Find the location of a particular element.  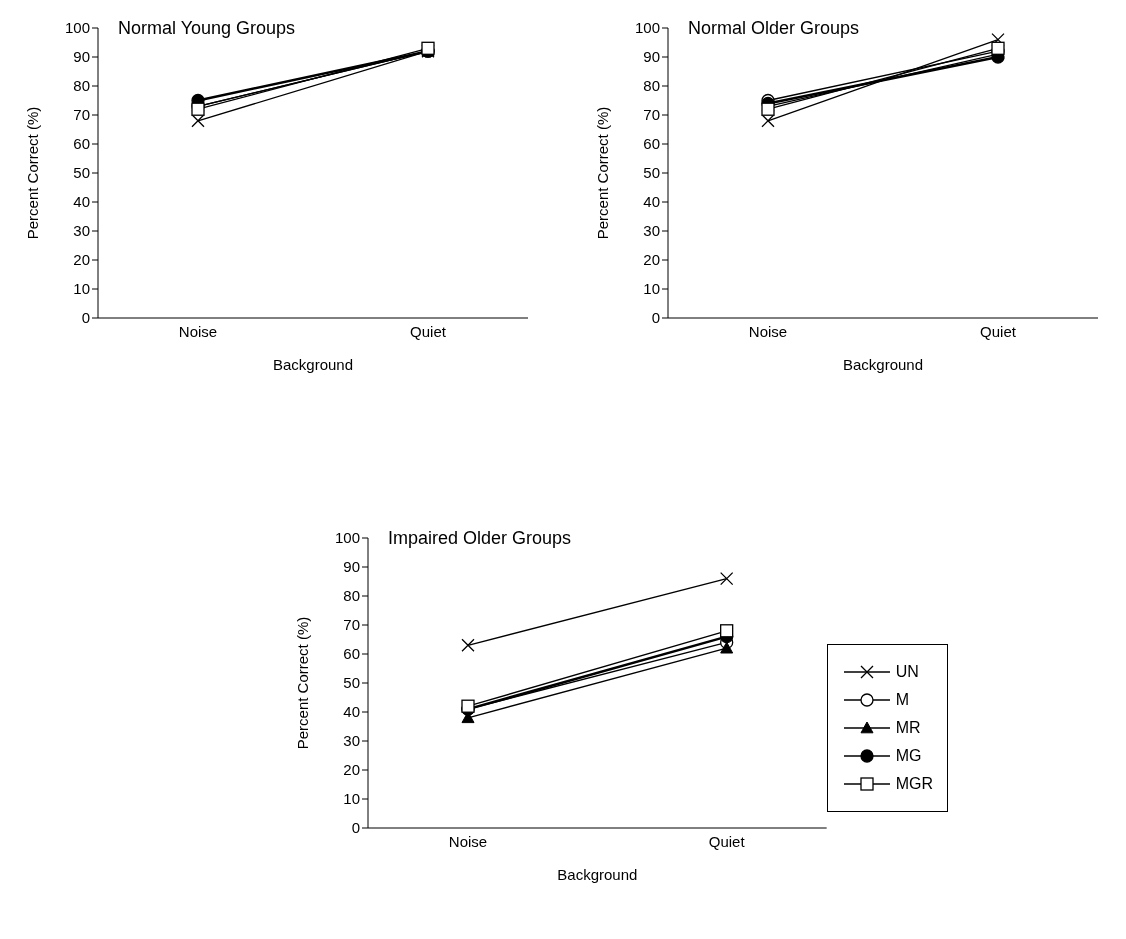

chart-title: Normal Young Groups is located at coordinates (207, 28).